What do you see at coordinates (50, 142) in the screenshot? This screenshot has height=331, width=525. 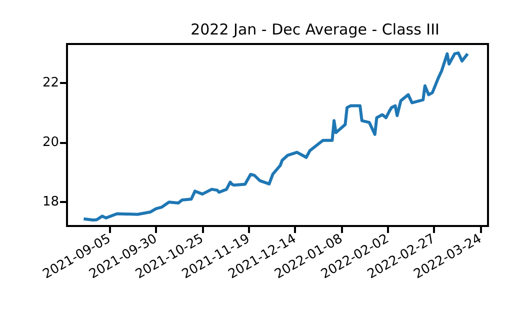 I see `y-tick-label: 20` at bounding box center [50, 142].